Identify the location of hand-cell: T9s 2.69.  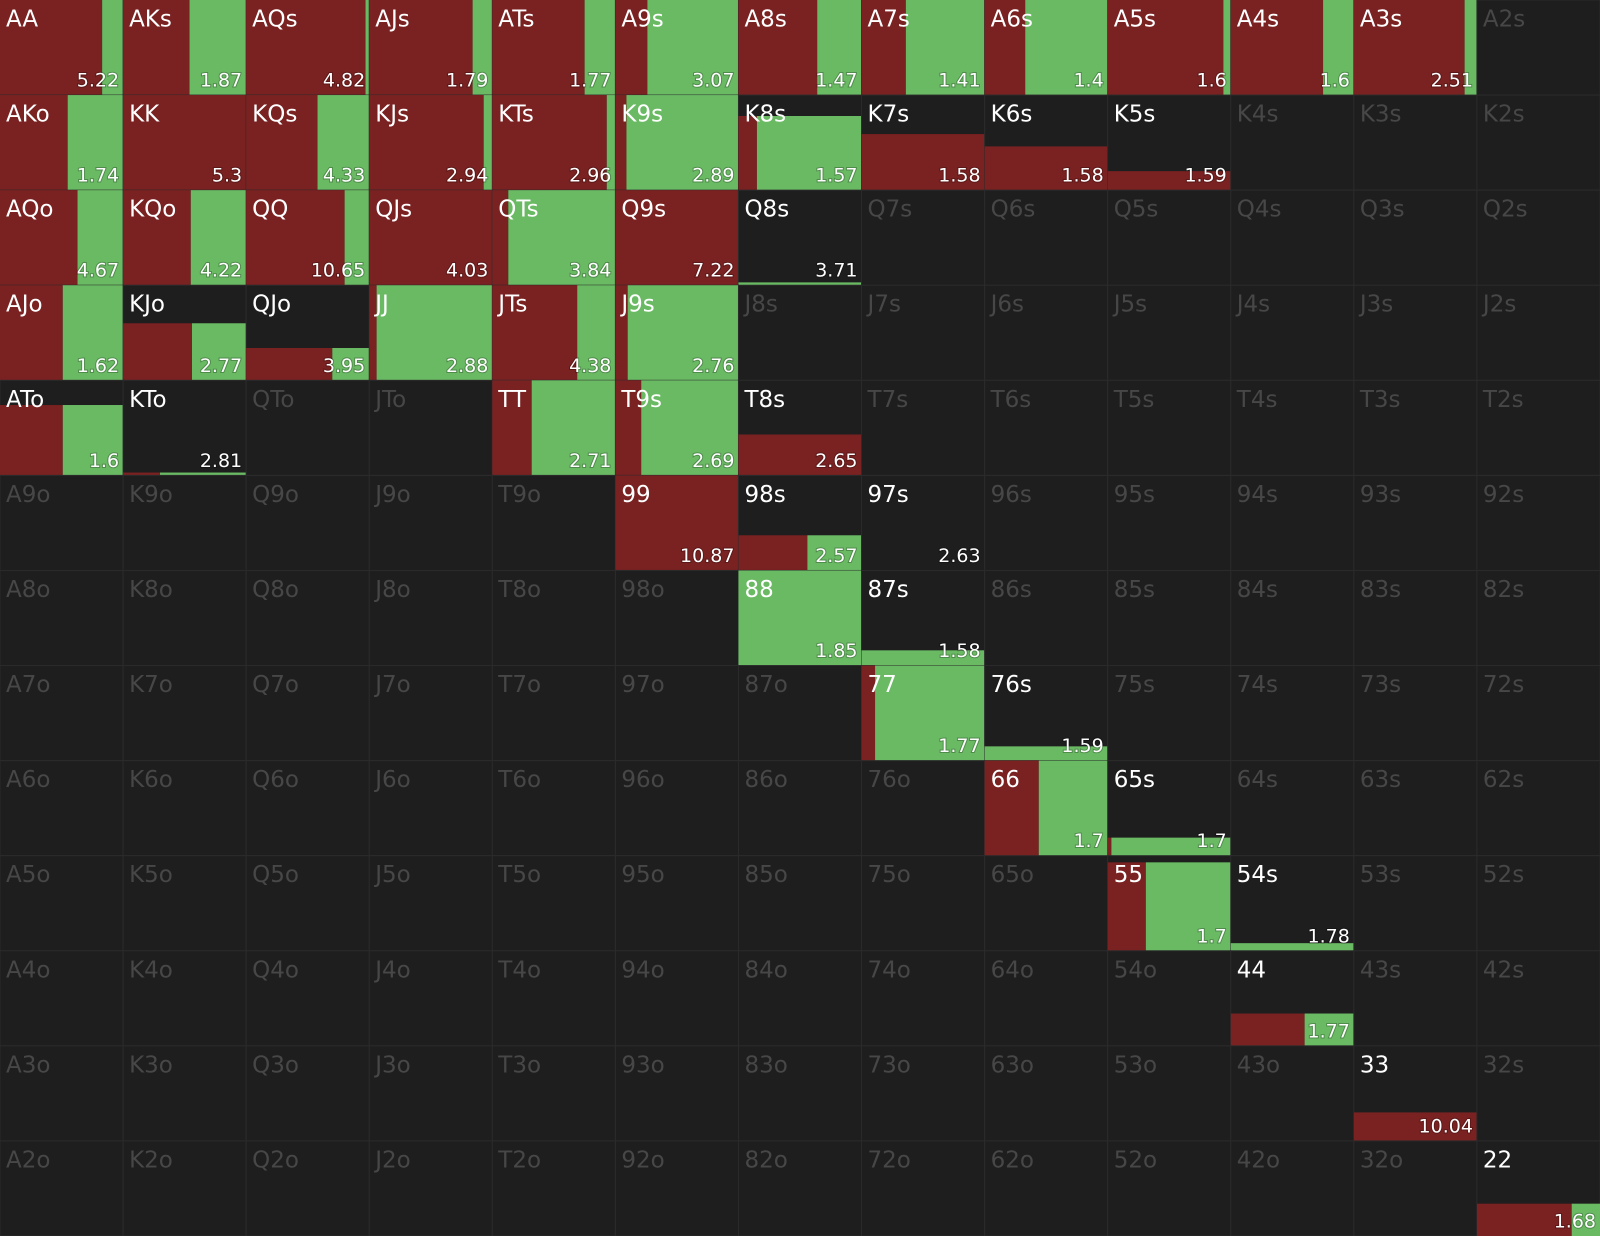
(676, 427).